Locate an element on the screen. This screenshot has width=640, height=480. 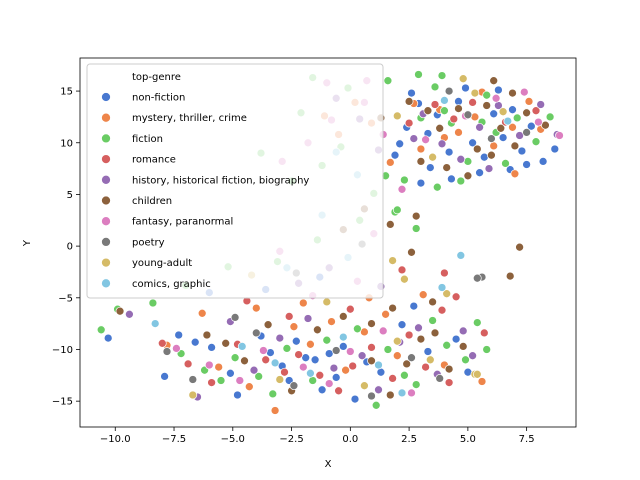
legend-entry-label: fiction is located at coordinates (147, 139).